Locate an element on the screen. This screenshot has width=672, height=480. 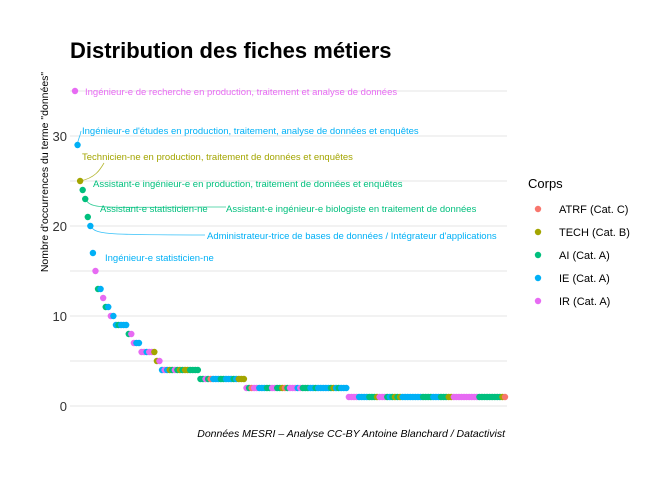
legend-key-ir is located at coordinates (538, 301).